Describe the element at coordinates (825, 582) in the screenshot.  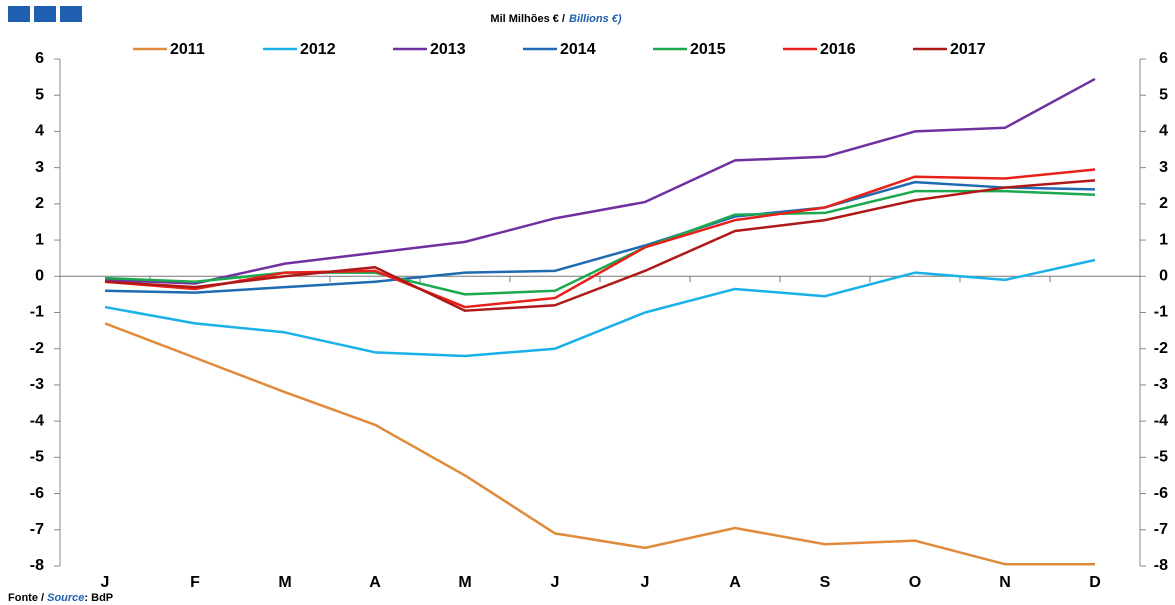
I see `x-tick-label: S` at that location.